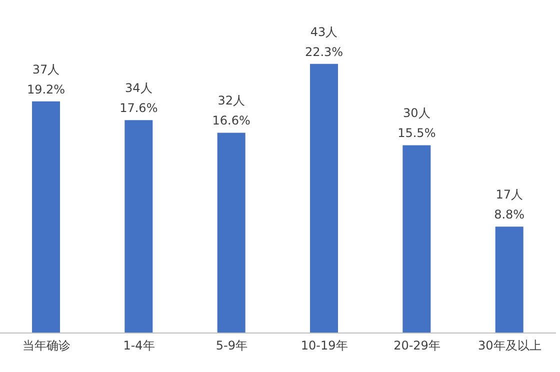  What do you see at coordinates (509, 205) in the screenshot?
I see `data-label: 17人 8.8%` at bounding box center [509, 205].